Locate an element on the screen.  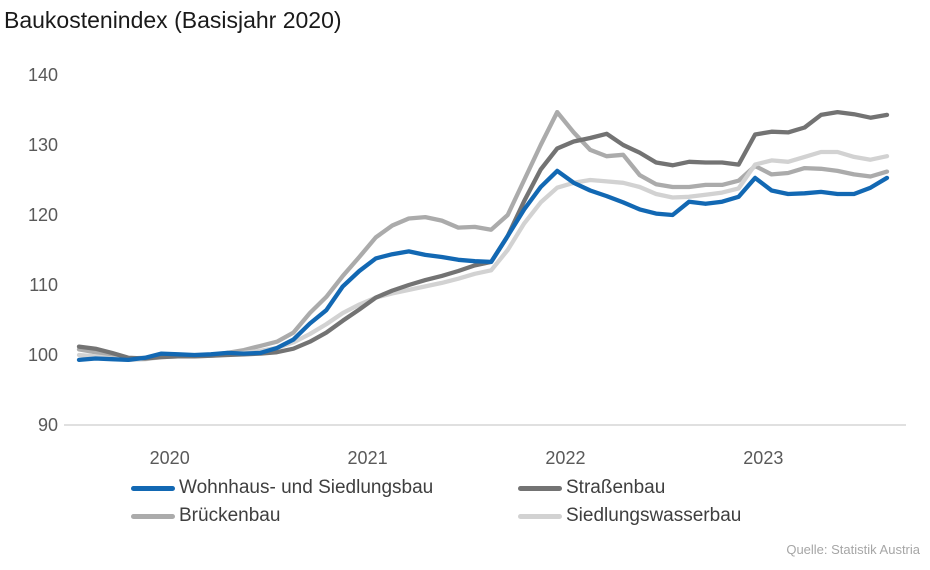
legend-label-siedlungswasserbau: Siedlungswasserbau is located at coordinates (654, 515).